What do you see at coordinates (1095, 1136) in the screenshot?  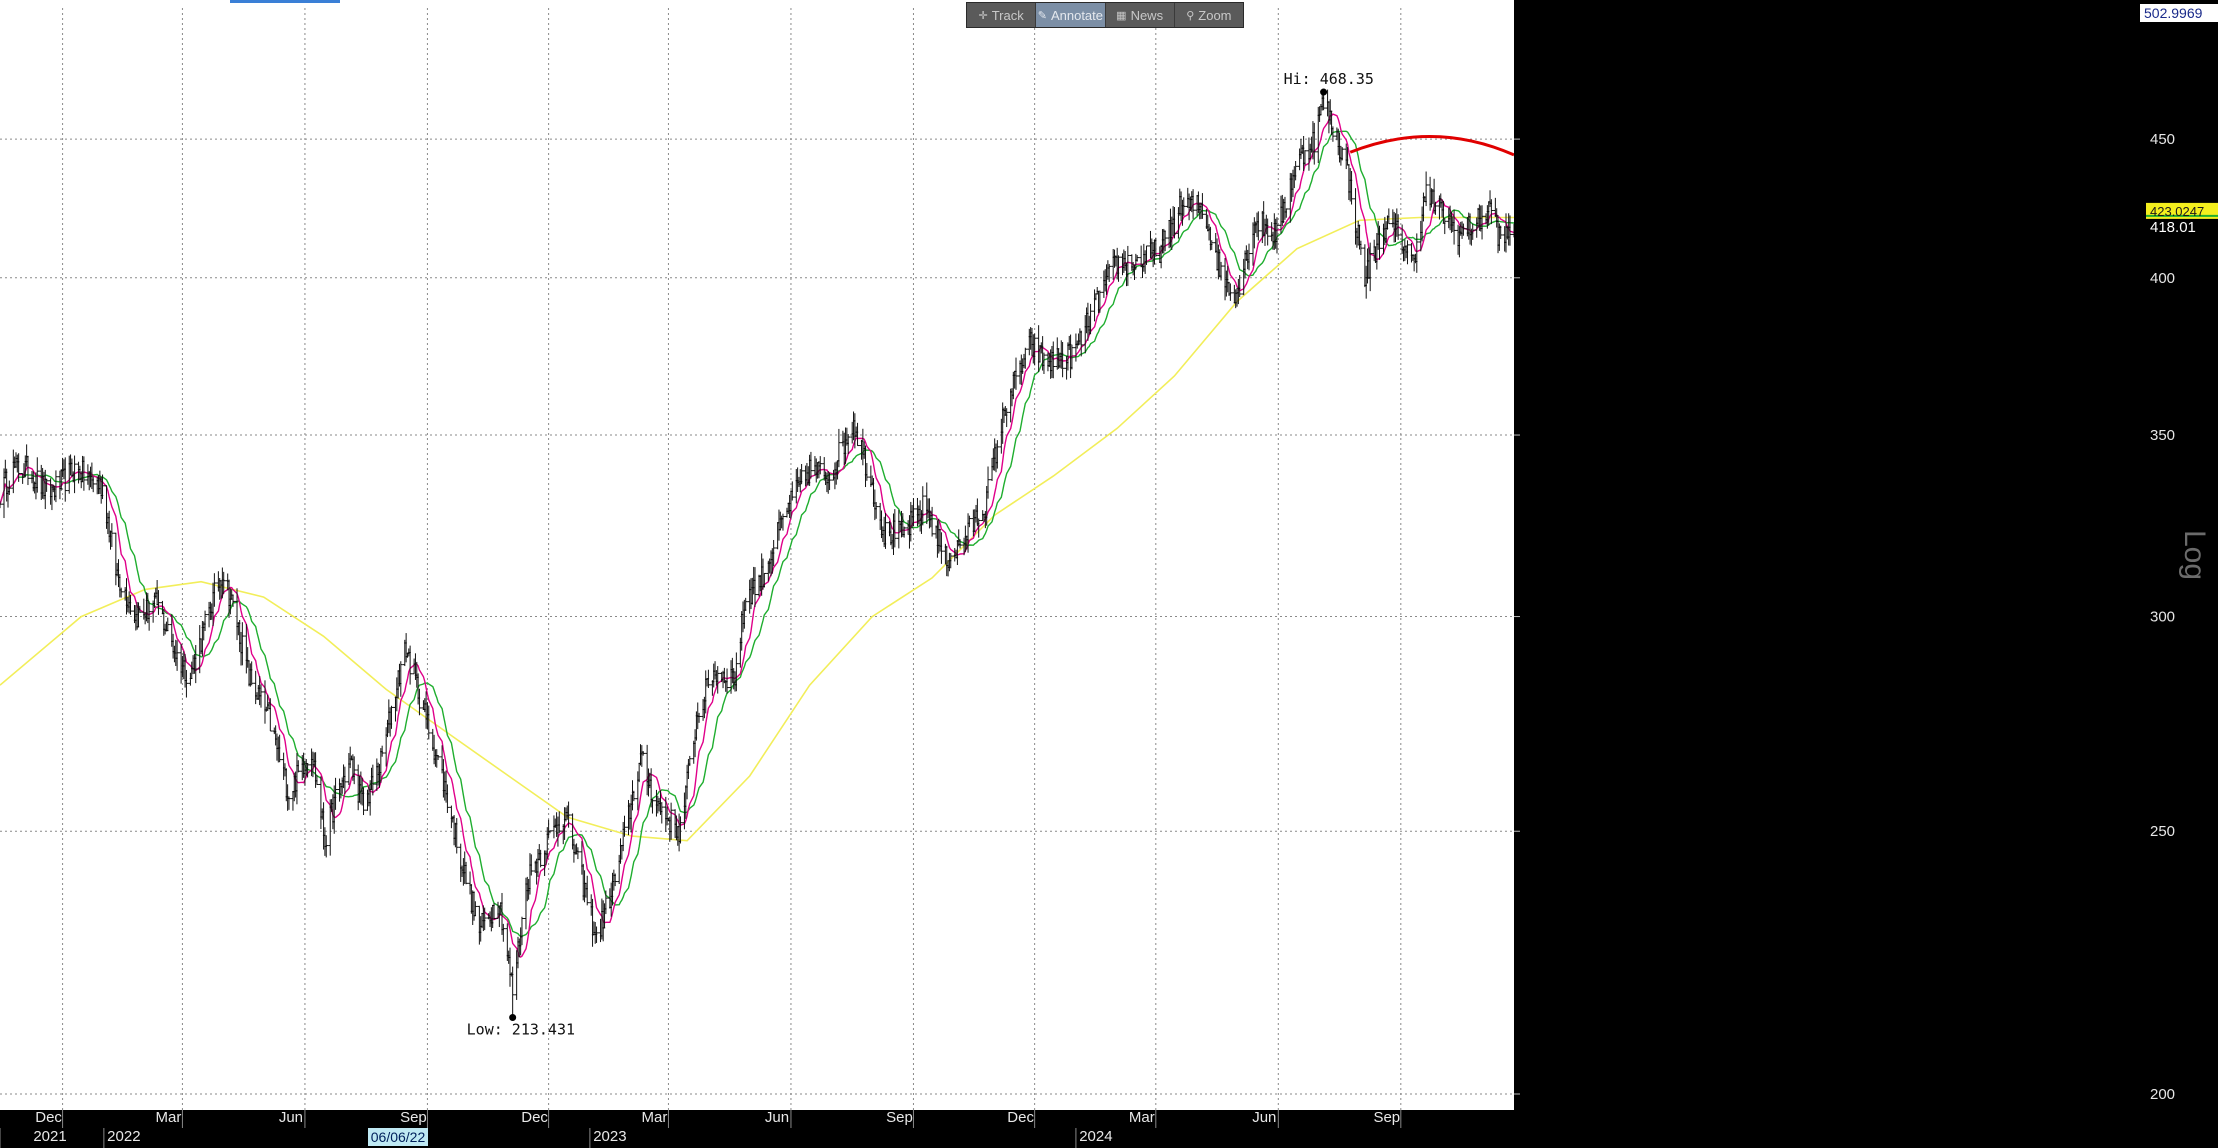 I see `year-tick-label: 2024` at bounding box center [1095, 1136].